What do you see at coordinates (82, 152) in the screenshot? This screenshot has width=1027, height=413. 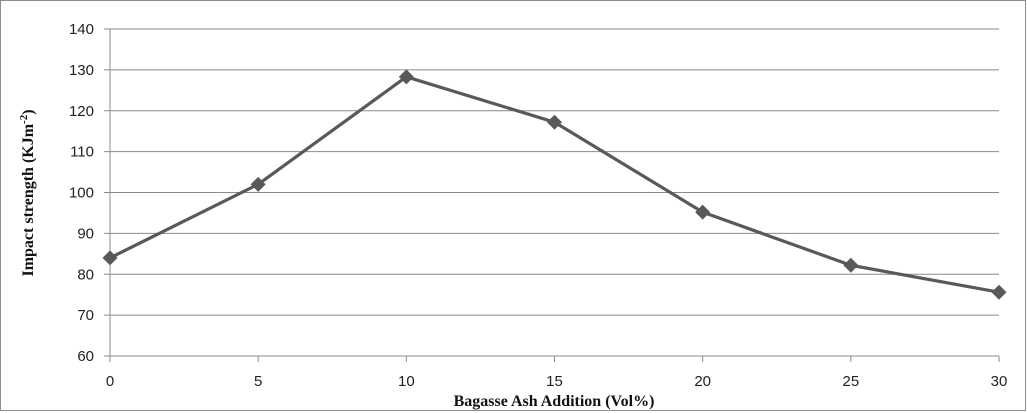 I see `y-tick-label: 110` at bounding box center [82, 152].